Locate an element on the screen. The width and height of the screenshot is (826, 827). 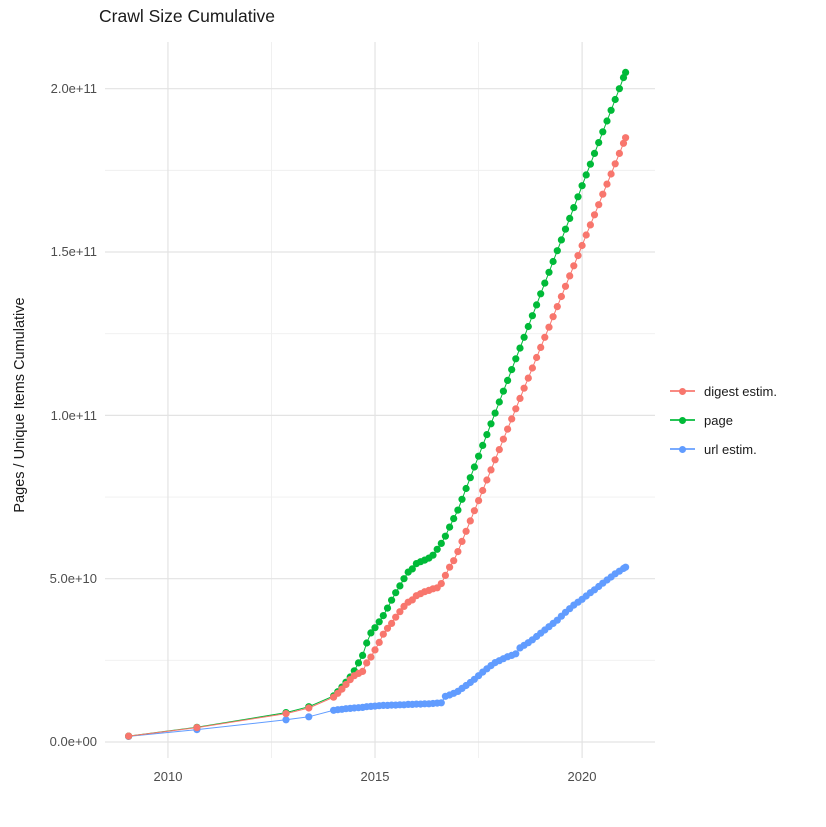
x-tick-label-2015: 2015 is located at coordinates (375, 776).